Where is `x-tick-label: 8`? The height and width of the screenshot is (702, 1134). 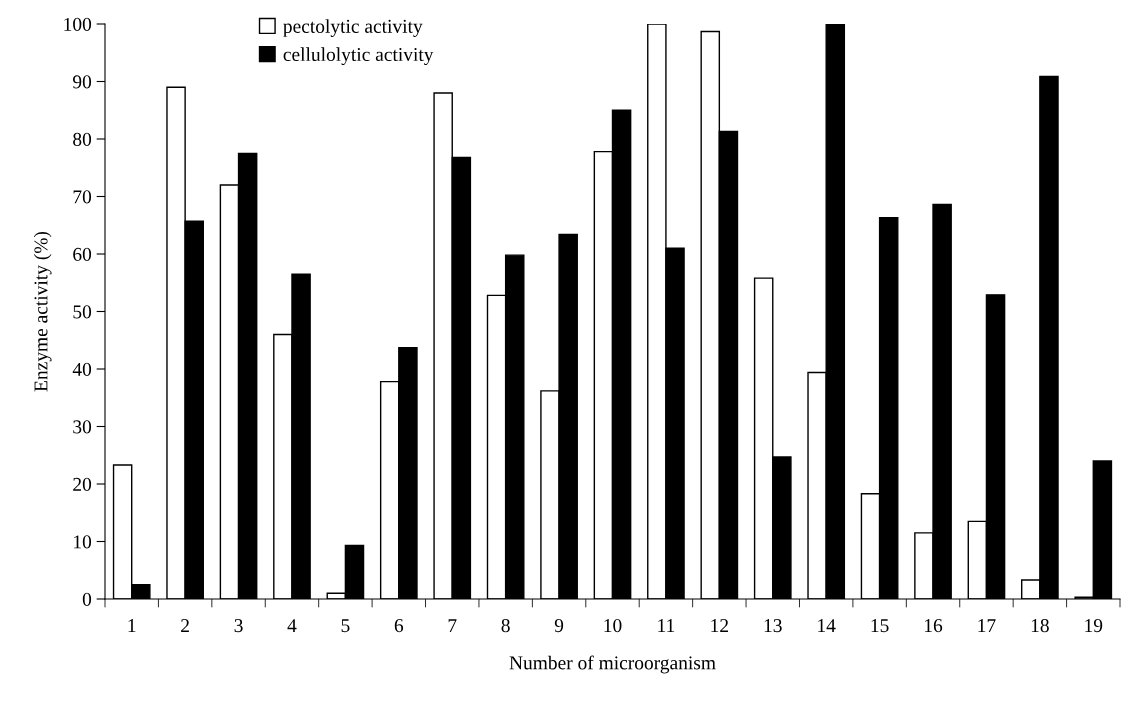
x-tick-label: 8 is located at coordinates (505, 626).